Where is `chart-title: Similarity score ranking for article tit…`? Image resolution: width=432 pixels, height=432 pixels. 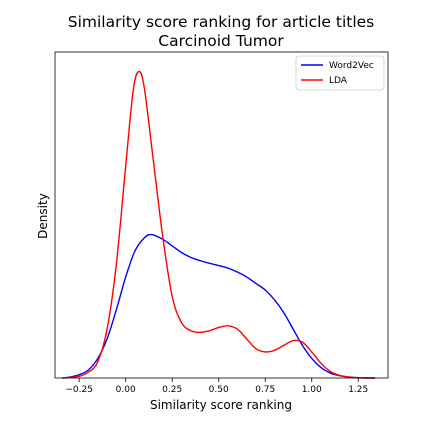 chart-title: Similarity score ranking for article tit… is located at coordinates (221, 22).